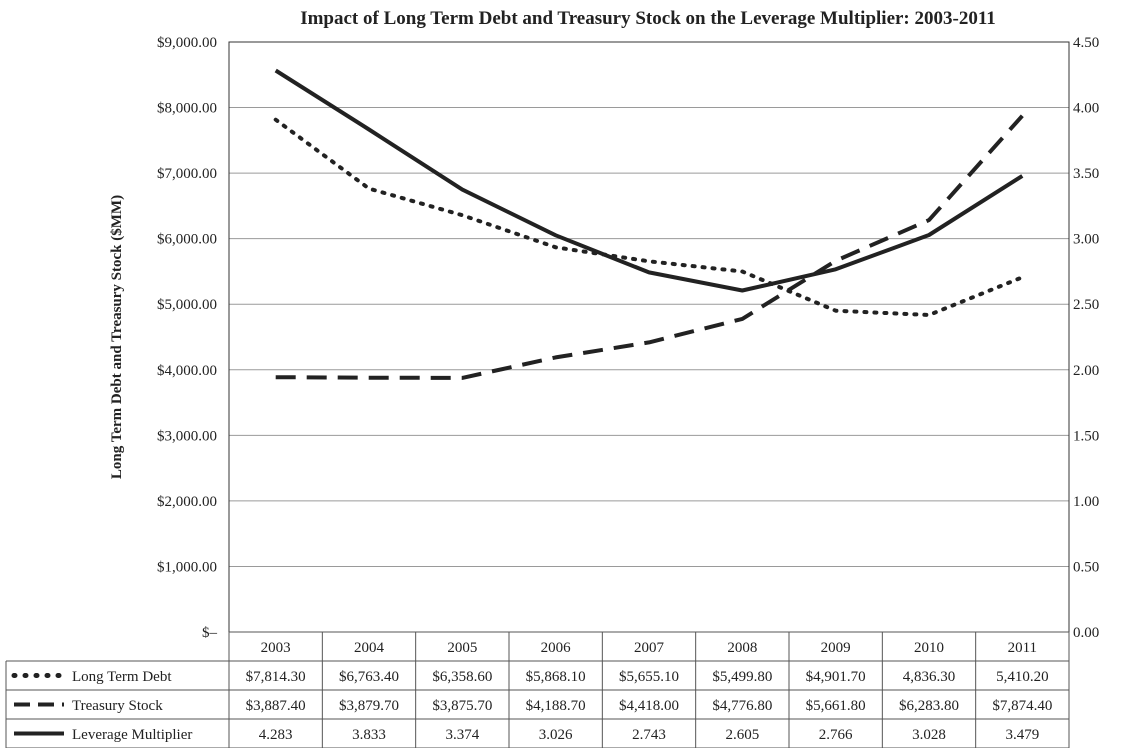 The height and width of the screenshot is (748, 1124). Describe the element at coordinates (836, 677) in the screenshot. I see `data-label: $4,901.70` at that location.